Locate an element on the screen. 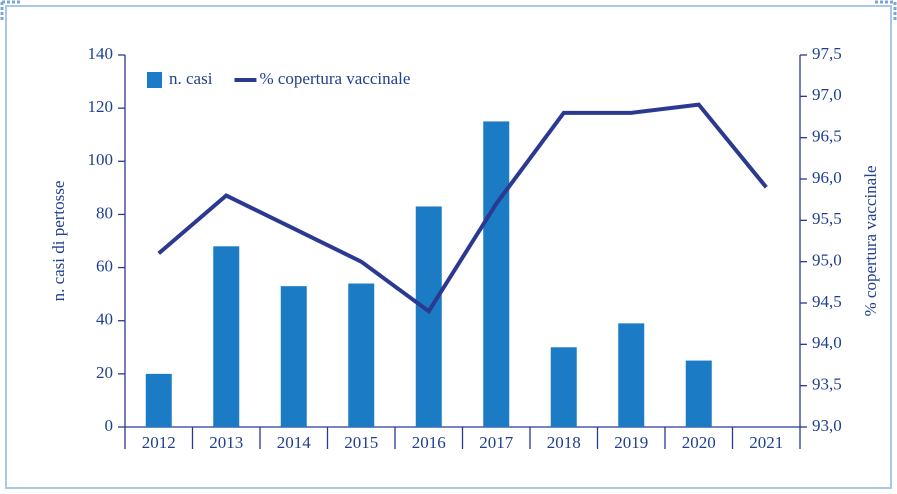 The width and height of the screenshot is (897, 494). x-tick-label: 2019 is located at coordinates (631, 442).